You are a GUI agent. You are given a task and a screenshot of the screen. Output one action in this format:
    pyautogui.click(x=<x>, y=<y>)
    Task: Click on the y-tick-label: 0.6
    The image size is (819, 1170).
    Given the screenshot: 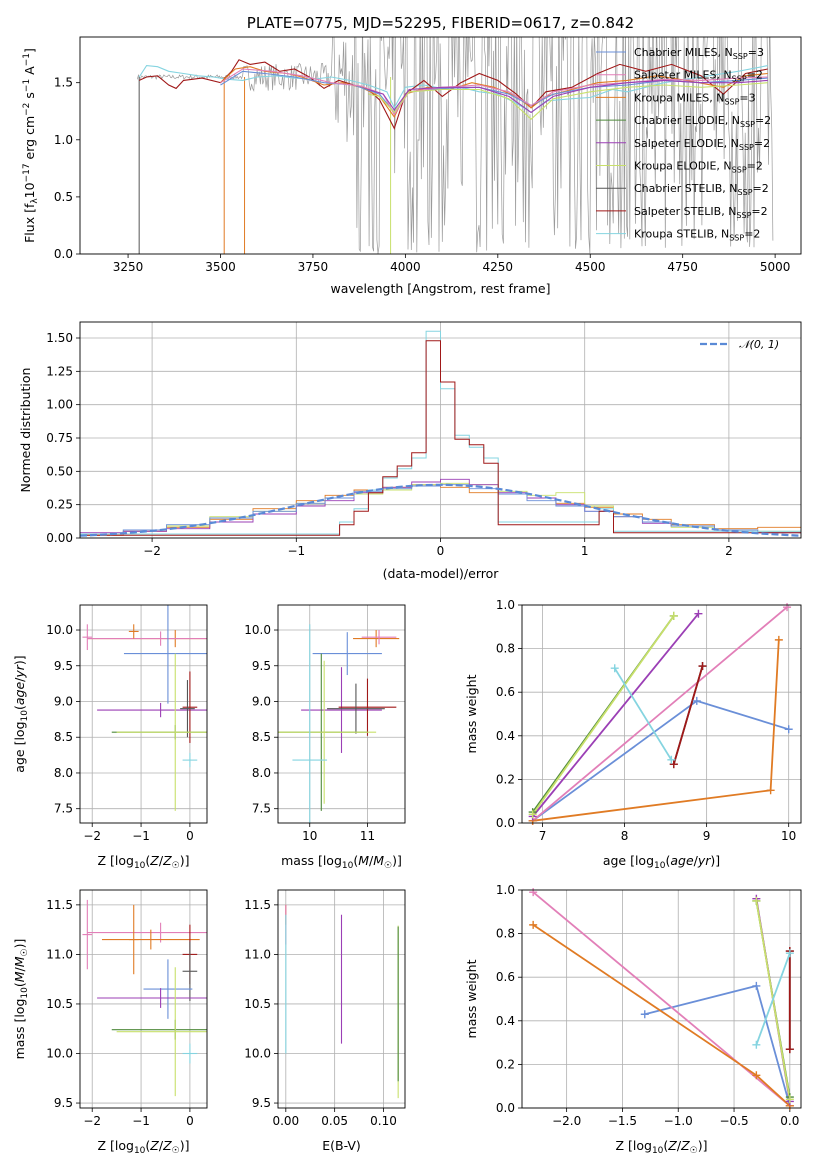 What is the action you would take?
    pyautogui.click(x=505, y=977)
    